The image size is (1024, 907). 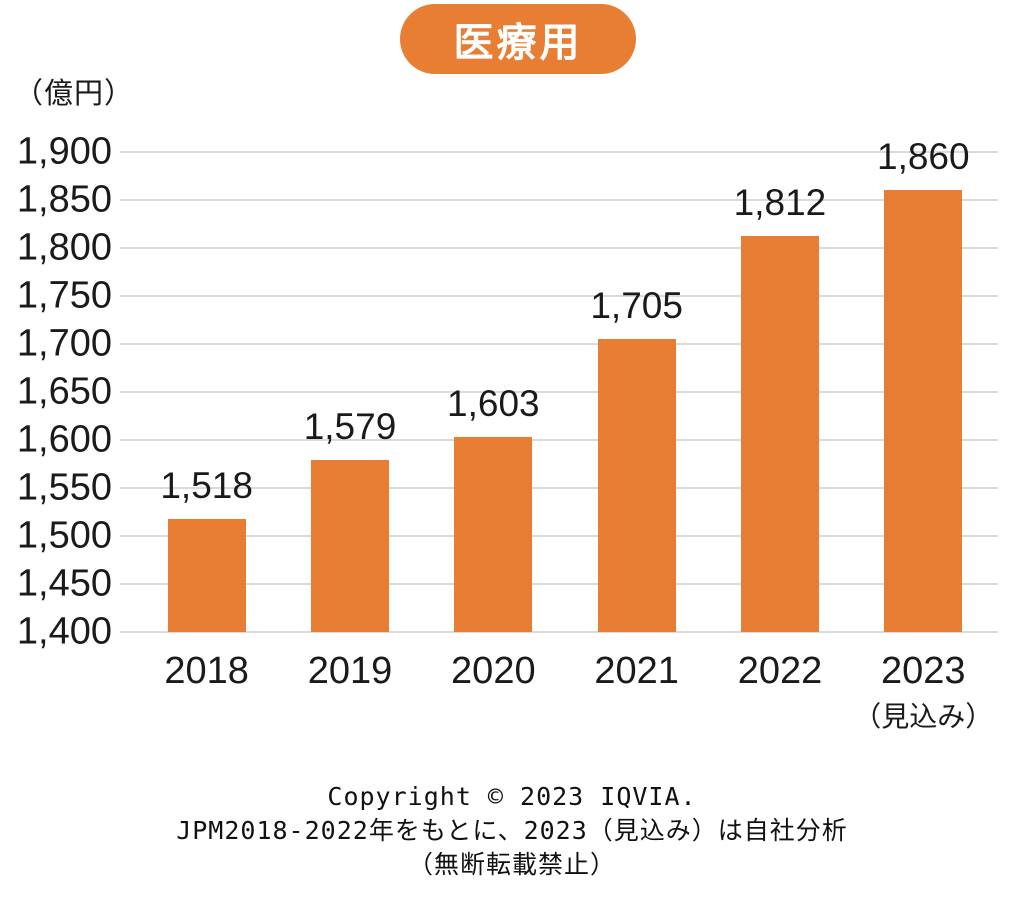 What do you see at coordinates (64, 439) in the screenshot?
I see `y-axis-tick-label: 1,600` at bounding box center [64, 439].